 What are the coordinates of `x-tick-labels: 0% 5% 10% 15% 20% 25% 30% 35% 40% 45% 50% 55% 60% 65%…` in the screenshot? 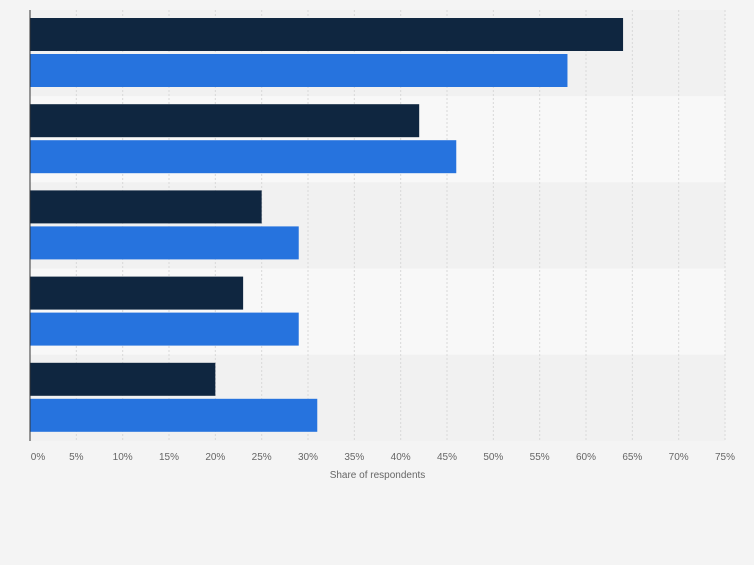 It's located at (383, 457).